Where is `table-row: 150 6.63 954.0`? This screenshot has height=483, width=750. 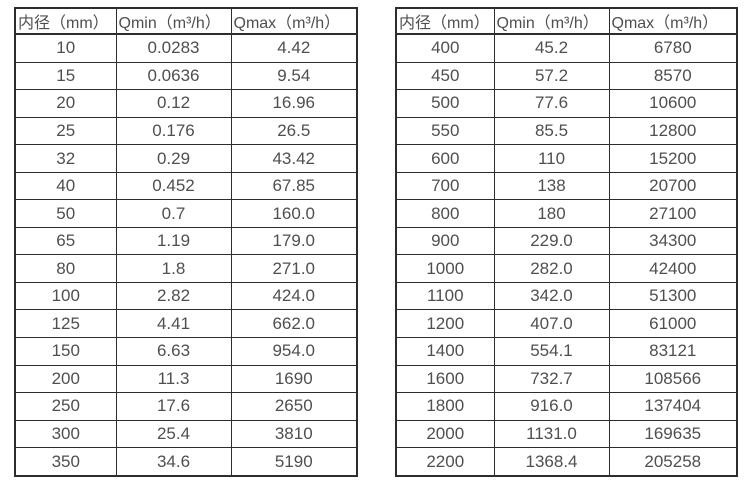 table-row: 150 6.63 954.0 is located at coordinates (186, 351).